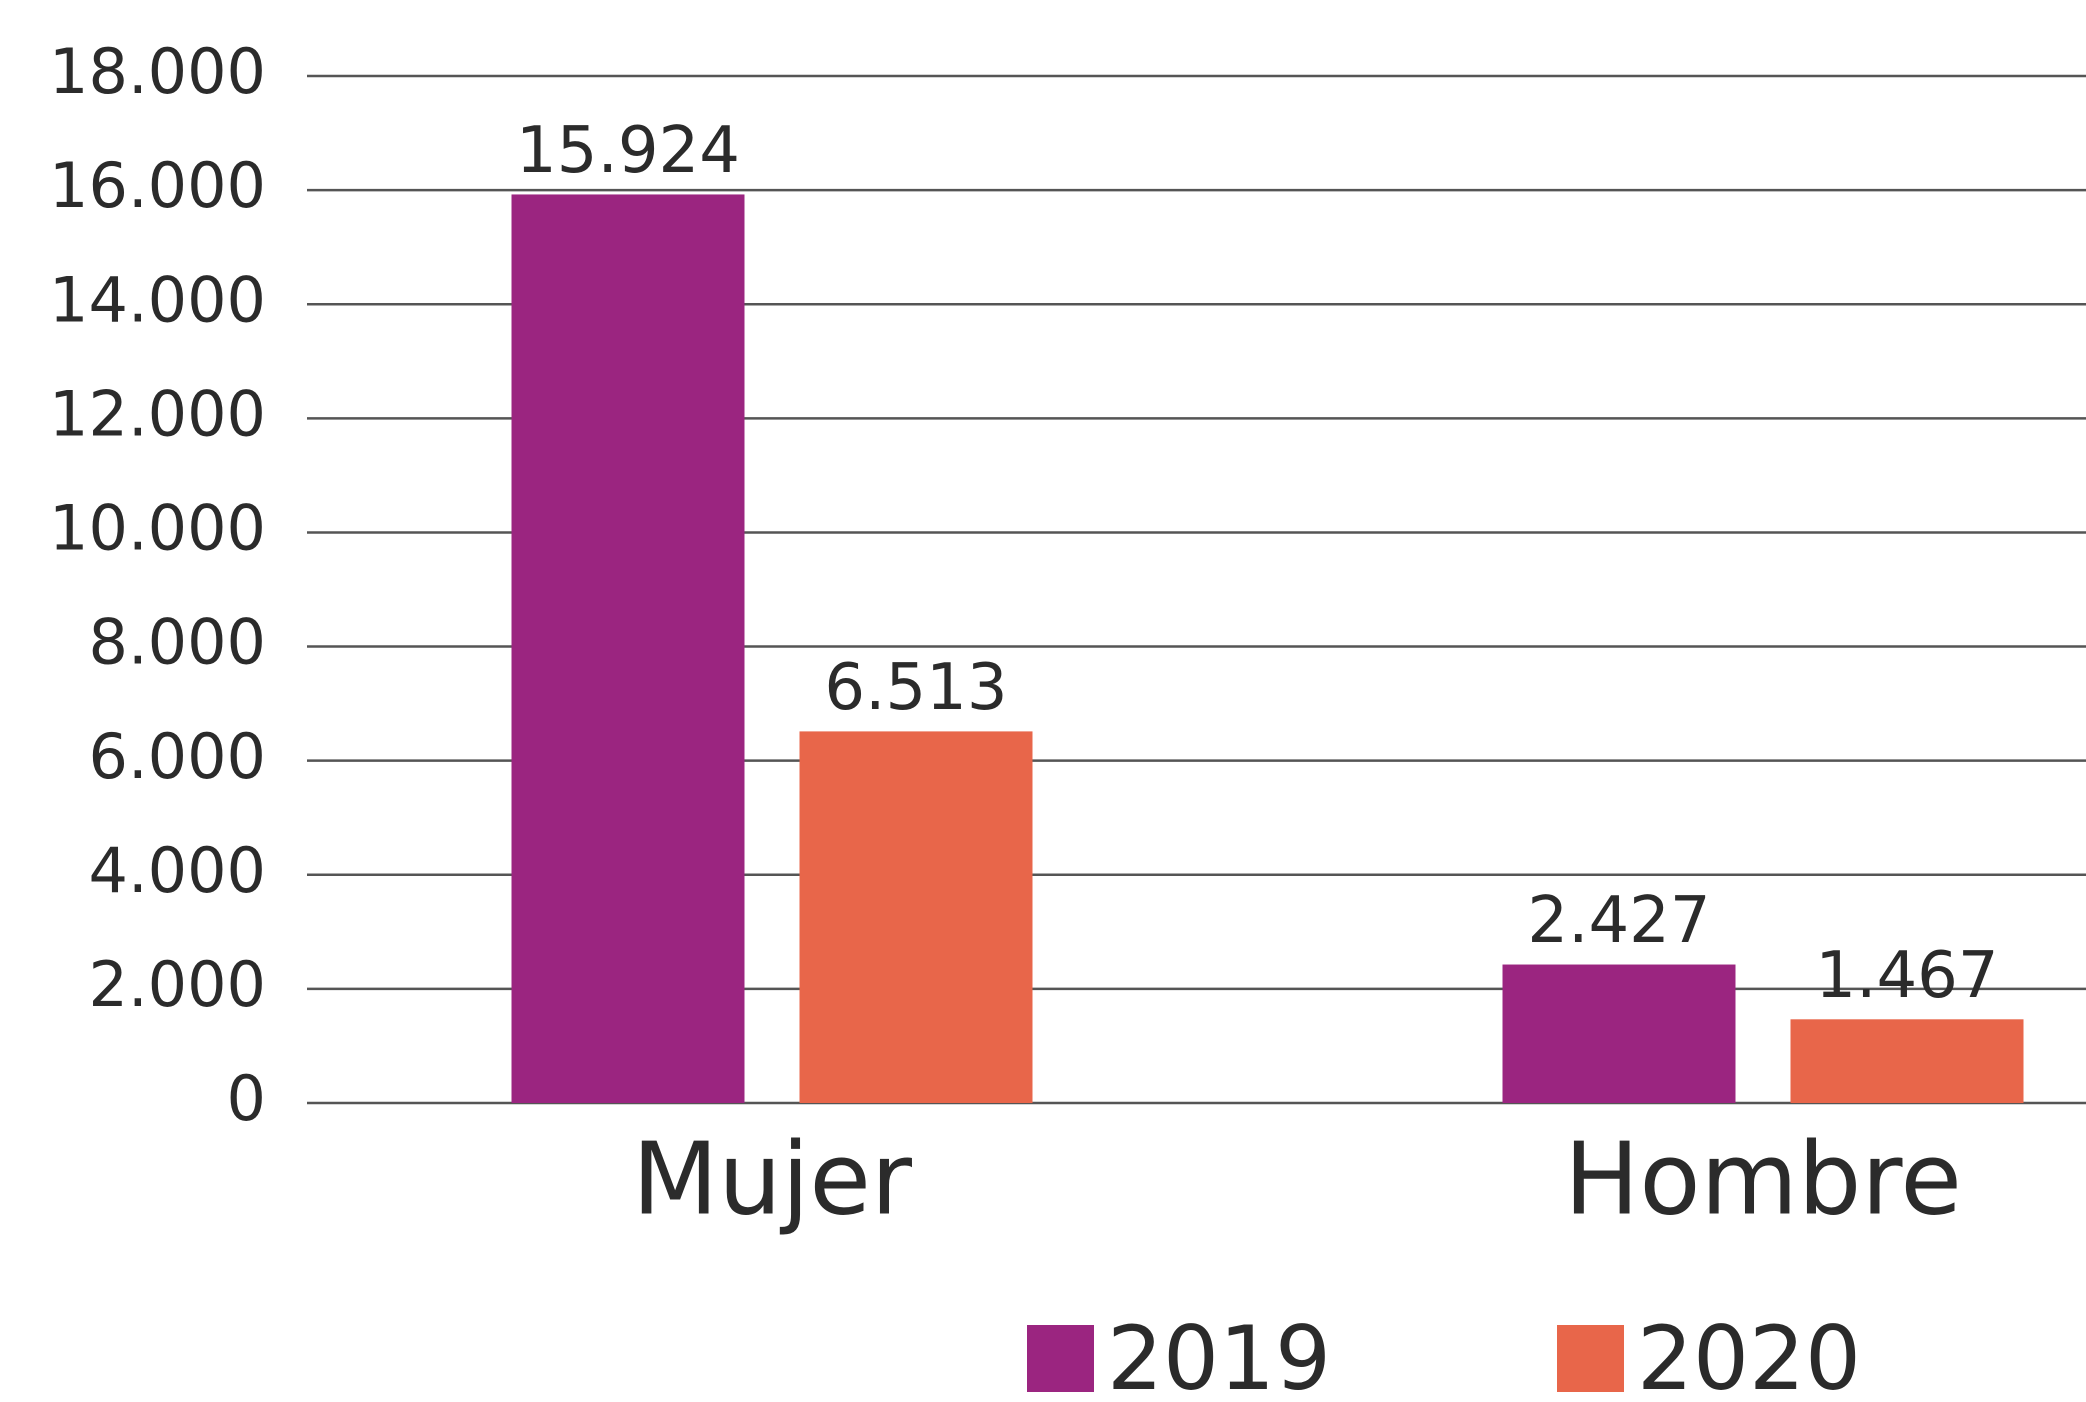  Describe the element at coordinates (1749, 1354) in the screenshot. I see `legend-label: 2020` at that location.